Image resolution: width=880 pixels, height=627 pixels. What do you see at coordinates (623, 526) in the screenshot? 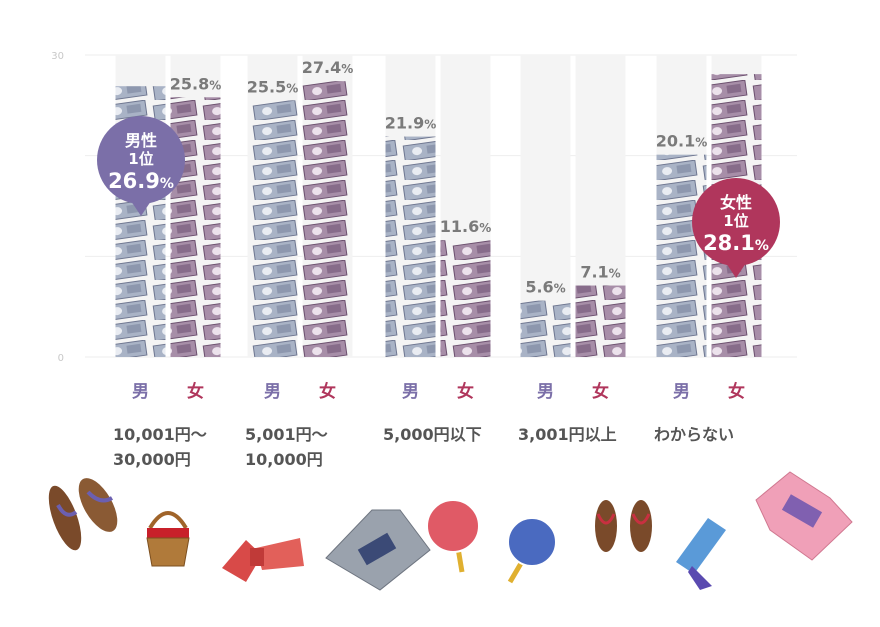
I see `geta-brown-icon` at bounding box center [623, 526].